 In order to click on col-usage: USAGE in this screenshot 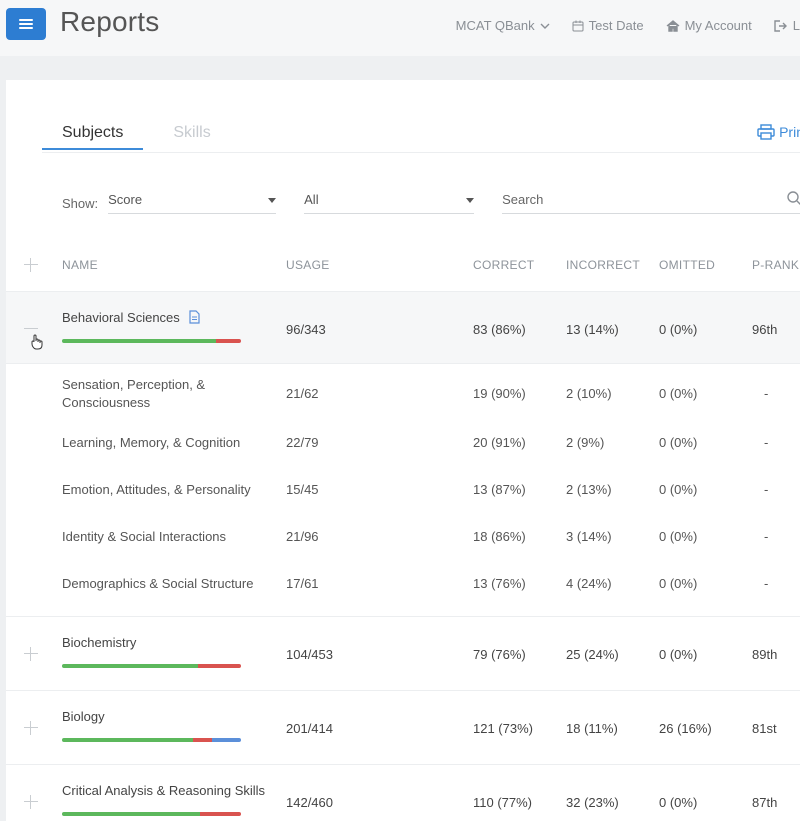, I will do `click(308, 265)`.